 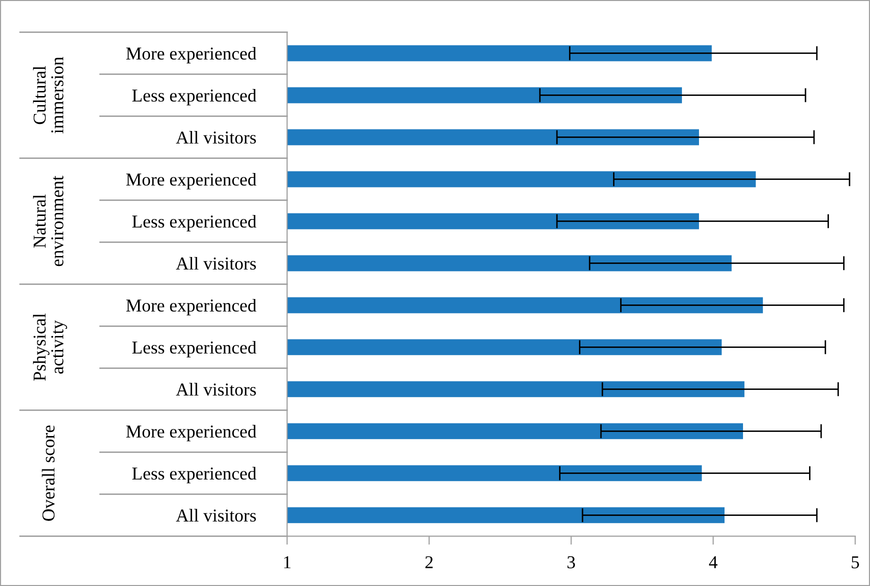 I want to click on x-tick-label: 4, so click(x=713, y=562).